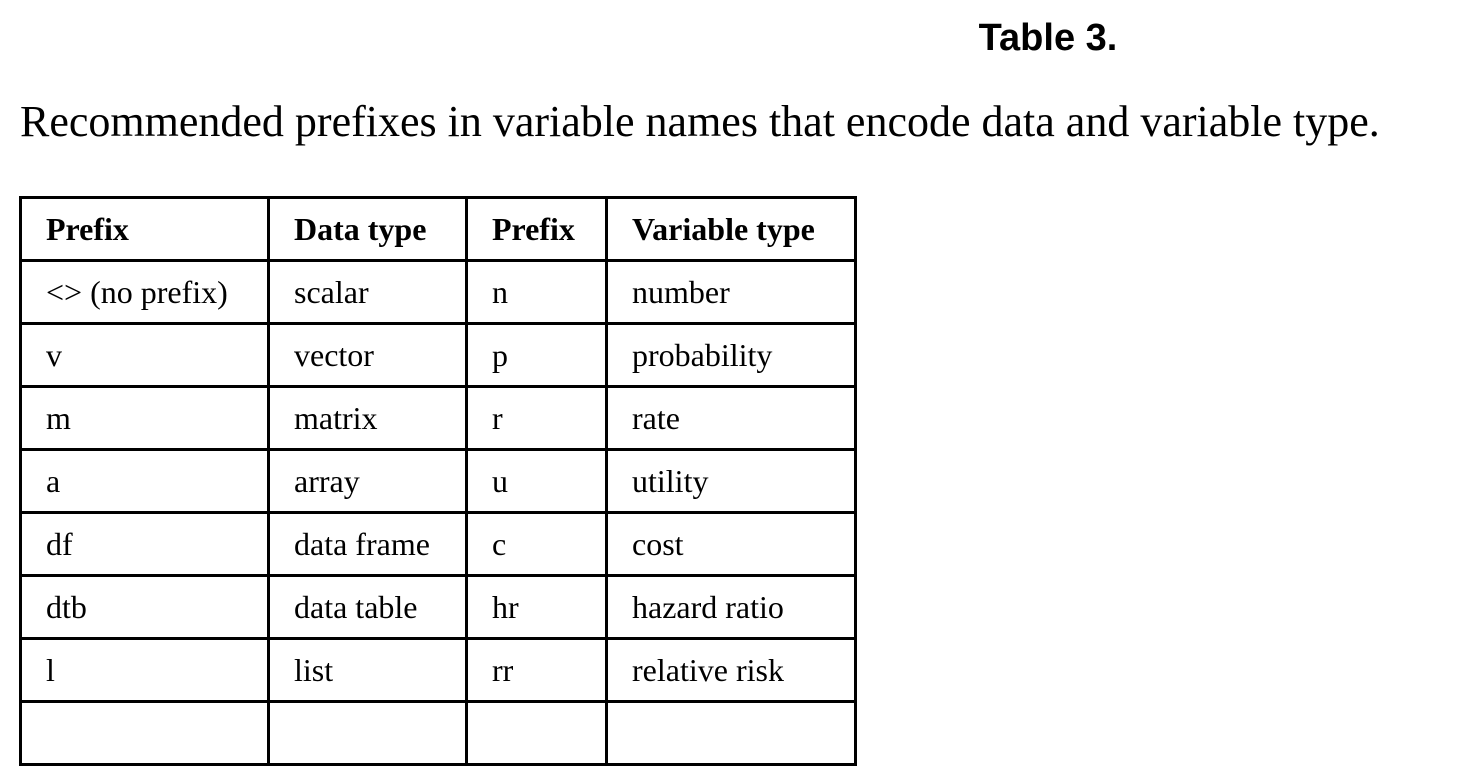 This screenshot has width=1474, height=766. I want to click on table-header-row: Prefix Data type Prefix Variable type, so click(438, 229).